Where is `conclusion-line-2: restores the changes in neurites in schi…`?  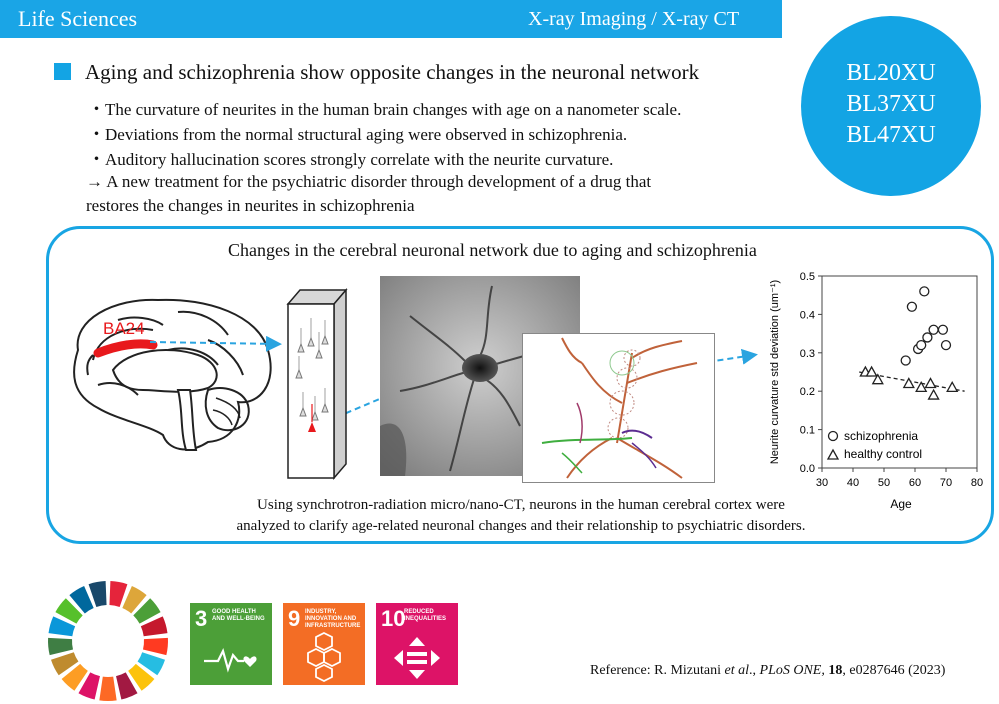 conclusion-line-2: restores the changes in neurites in schi… is located at coordinates (250, 205).